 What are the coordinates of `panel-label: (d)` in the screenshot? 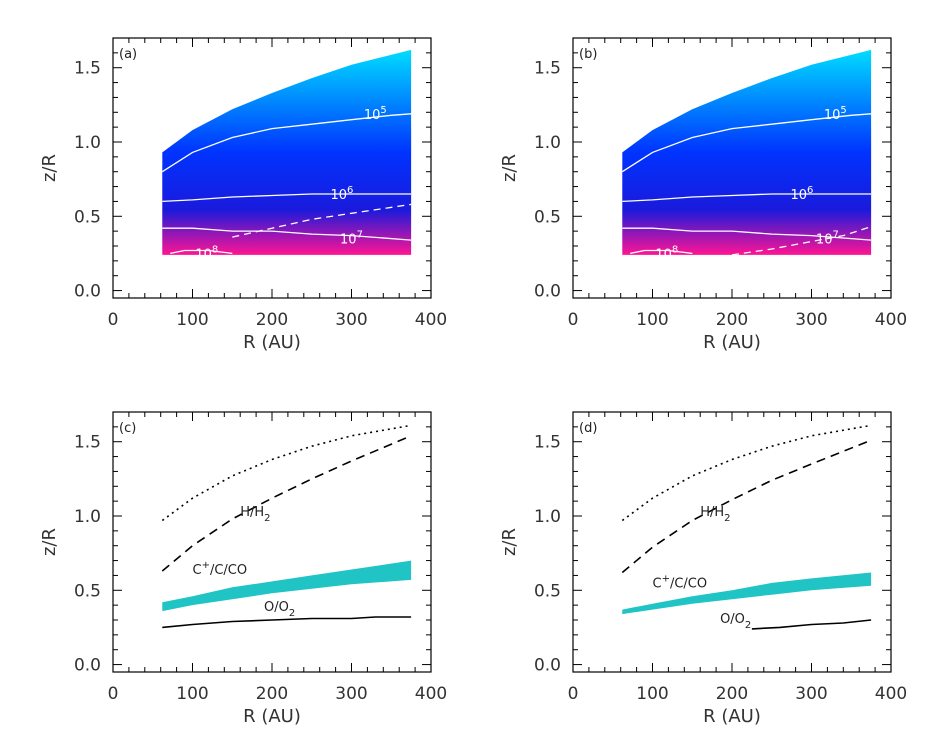 It's located at (588, 428).